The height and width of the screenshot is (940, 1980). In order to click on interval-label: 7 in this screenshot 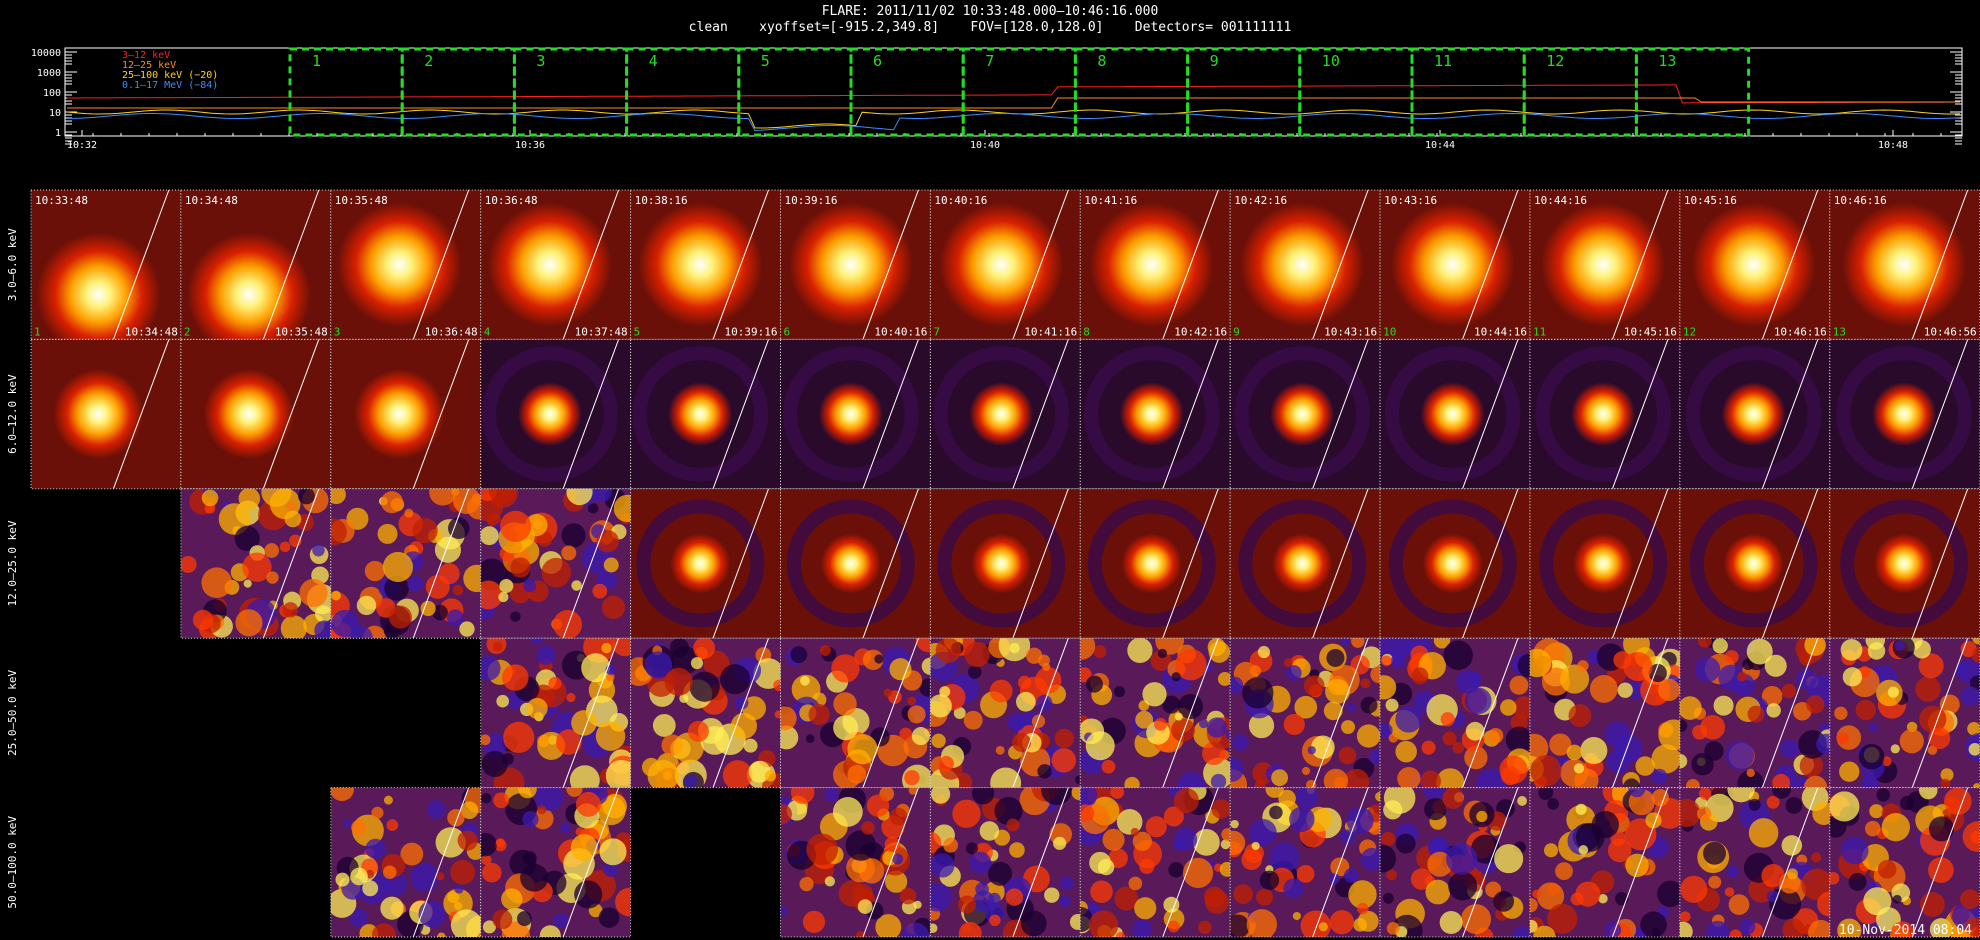, I will do `click(989, 61)`.